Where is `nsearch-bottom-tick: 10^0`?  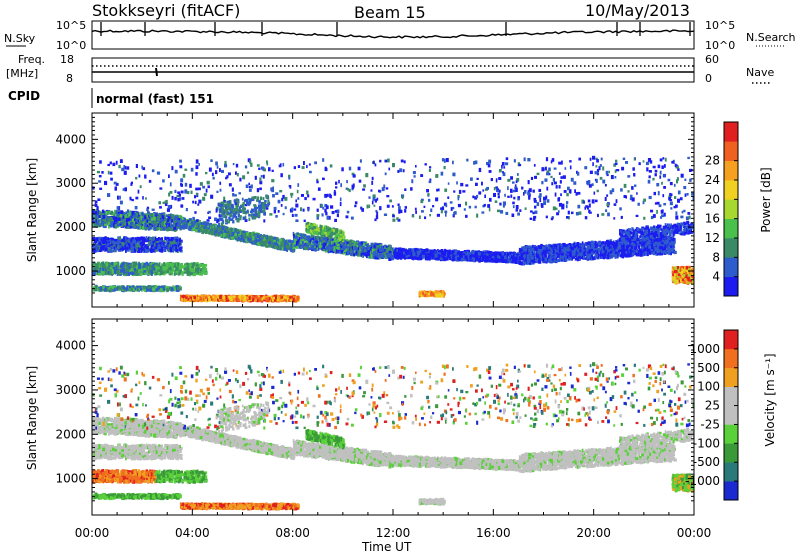
nsearch-bottom-tick: 10^0 is located at coordinates (720, 45).